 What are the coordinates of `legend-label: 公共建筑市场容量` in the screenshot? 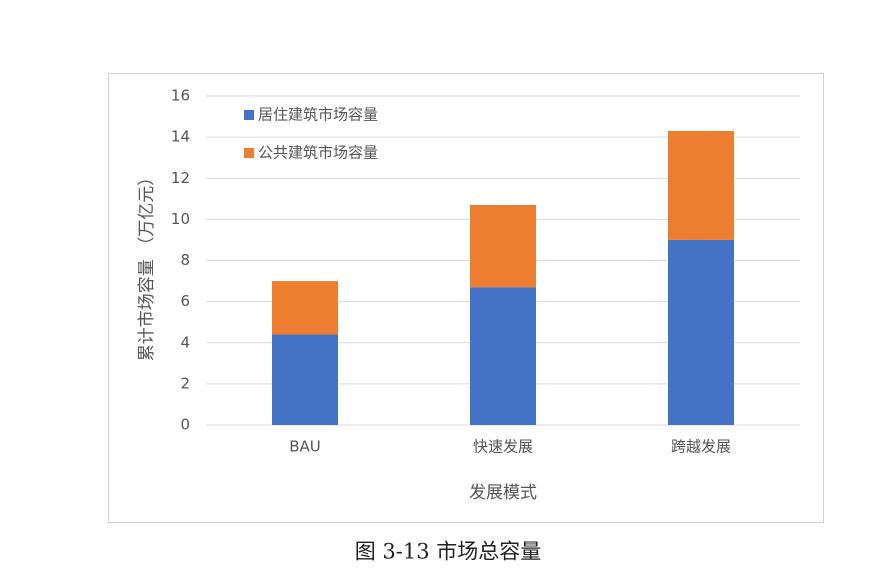 It's located at (318, 153).